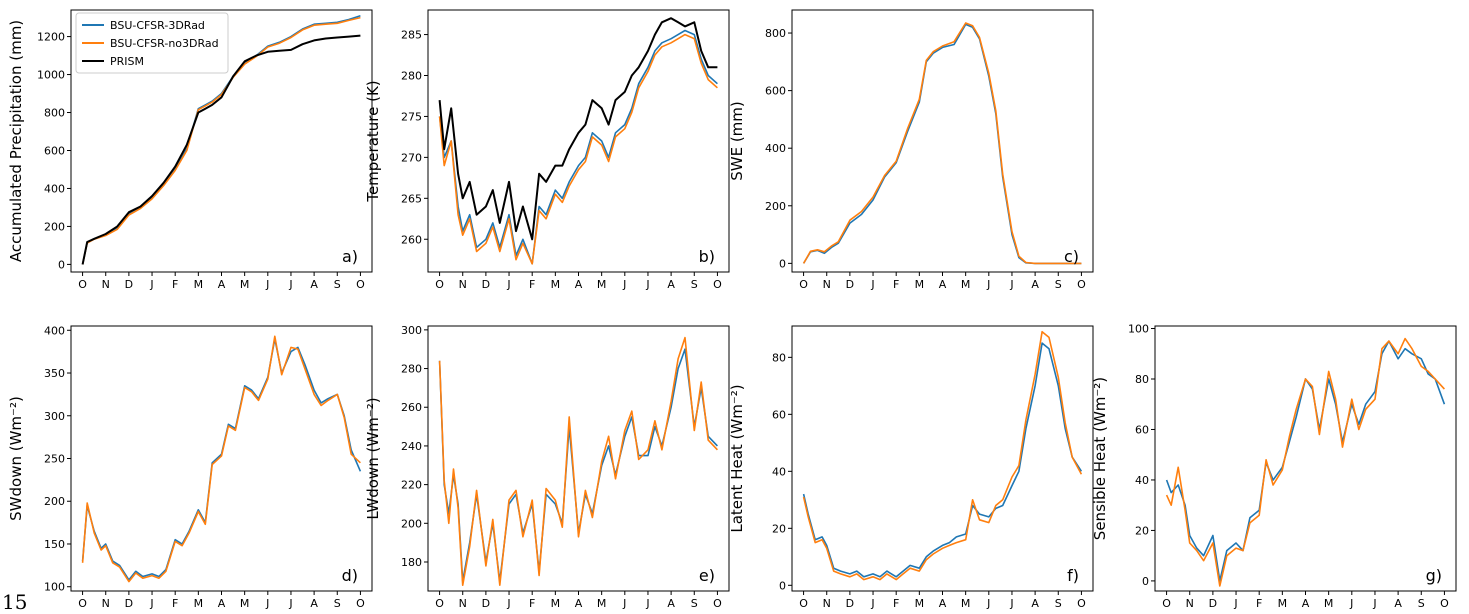 The width and height of the screenshot is (1469, 614). What do you see at coordinates (411, 369) in the screenshot?
I see `y-tick-label: 280` at bounding box center [411, 369].